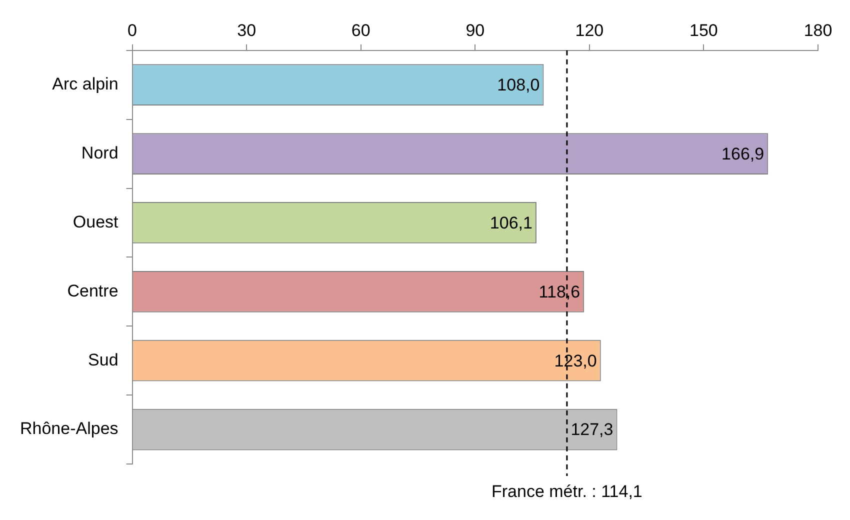 This screenshot has height=520, width=850. Describe the element at coordinates (592, 430) in the screenshot. I see `data-label: 127,3` at that location.